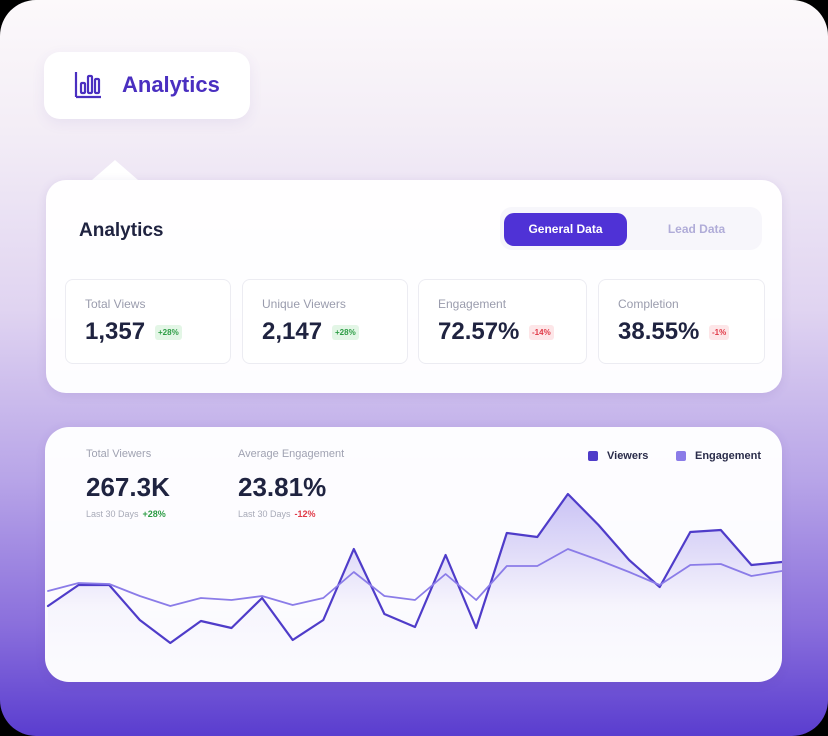  I want to click on summary-period-row: Last 30 Days +28%, so click(128, 514).